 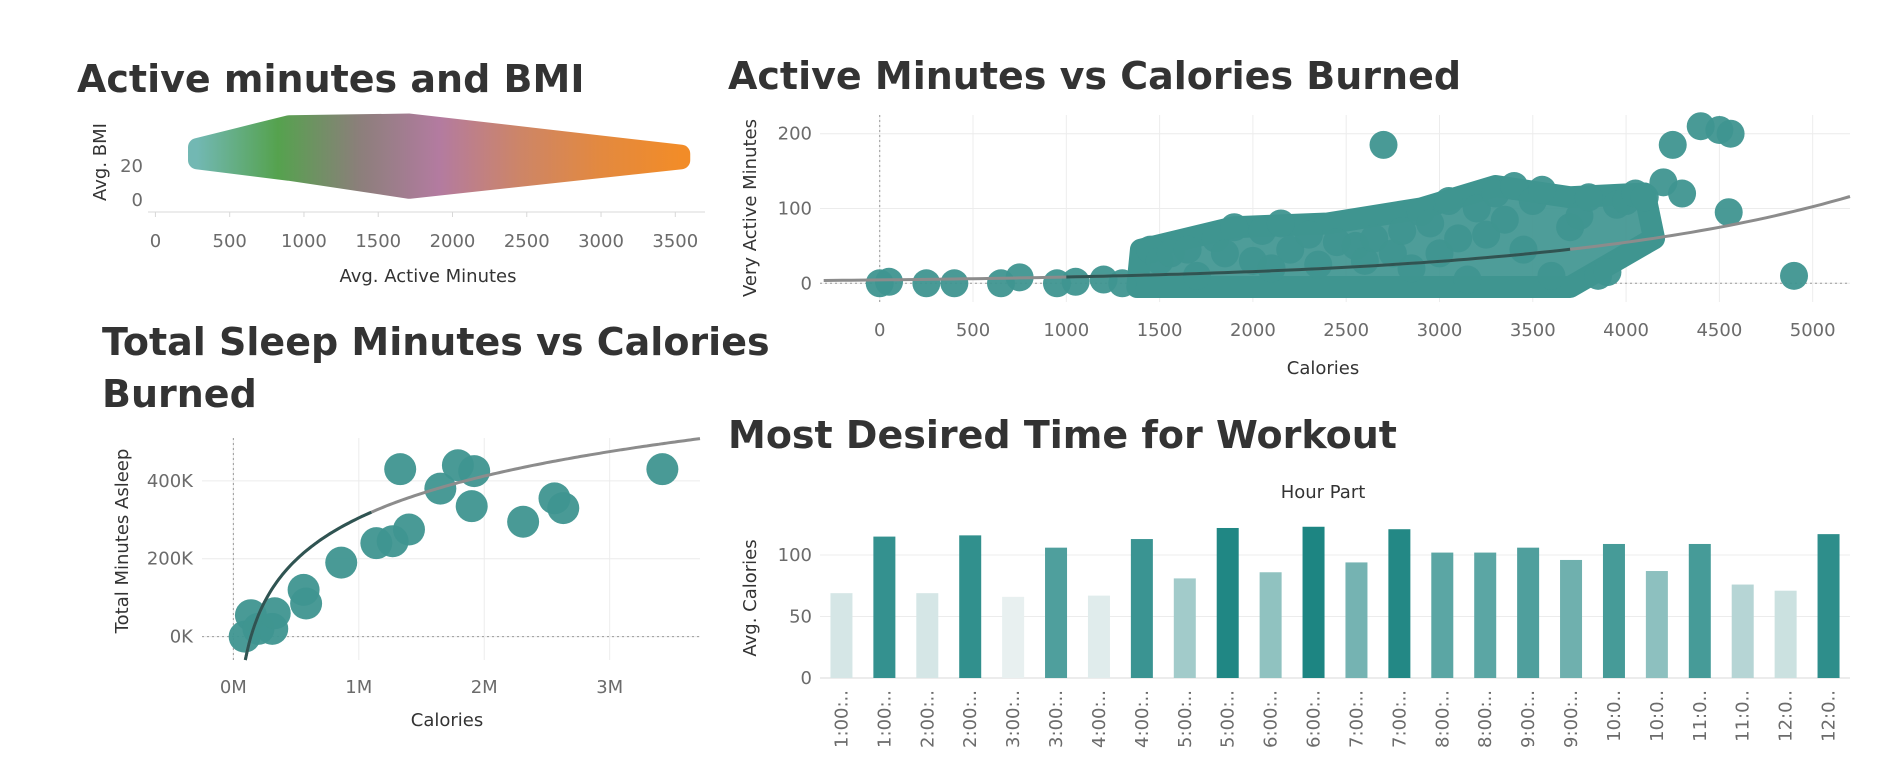 I want to click on workout-time-y-tick: 100, so click(x=795, y=555).